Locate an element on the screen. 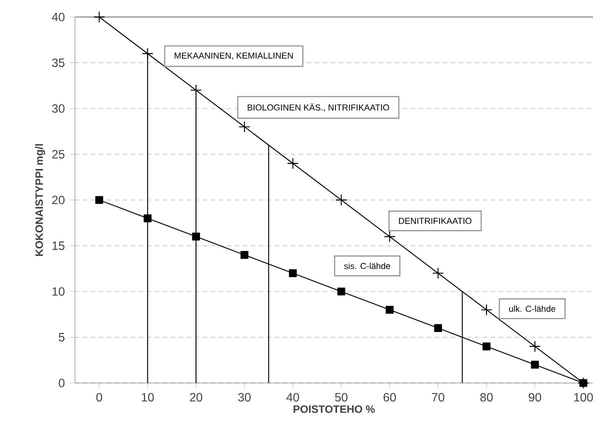  x-tick-label: 70 is located at coordinates (438, 397).